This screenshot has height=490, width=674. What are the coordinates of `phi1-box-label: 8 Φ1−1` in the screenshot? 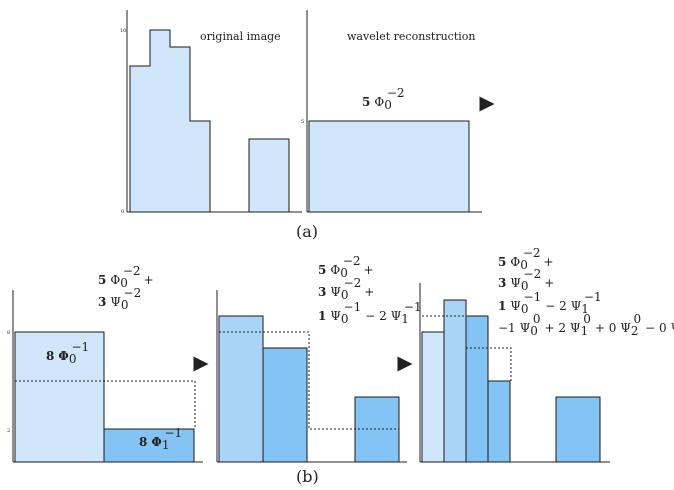 It's located at (160, 439).